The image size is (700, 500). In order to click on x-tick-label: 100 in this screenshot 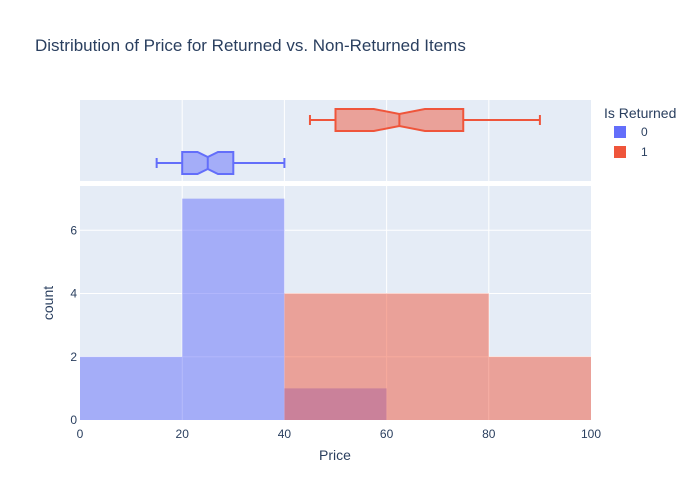, I will do `click(591, 434)`.